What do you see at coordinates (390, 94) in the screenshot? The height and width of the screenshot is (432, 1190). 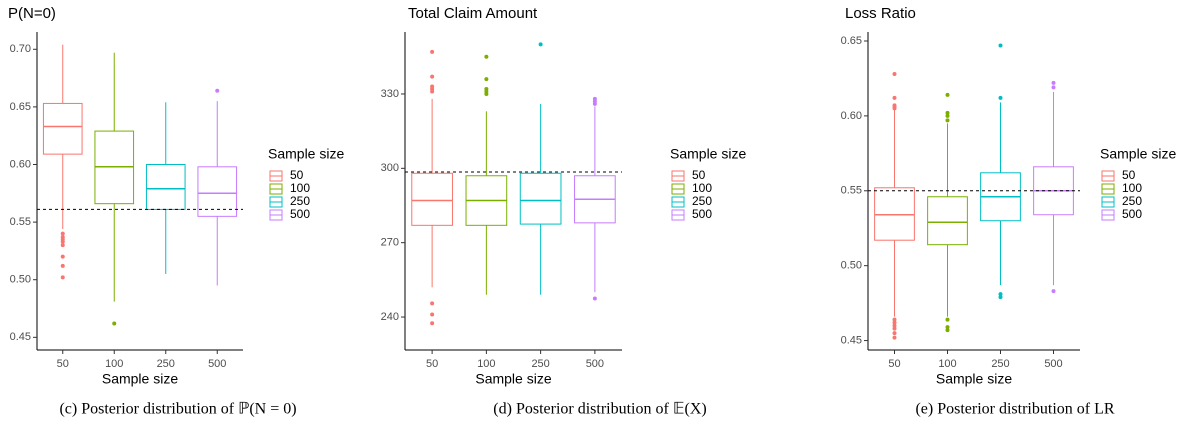 I see `y-tick-label: 330` at bounding box center [390, 94].